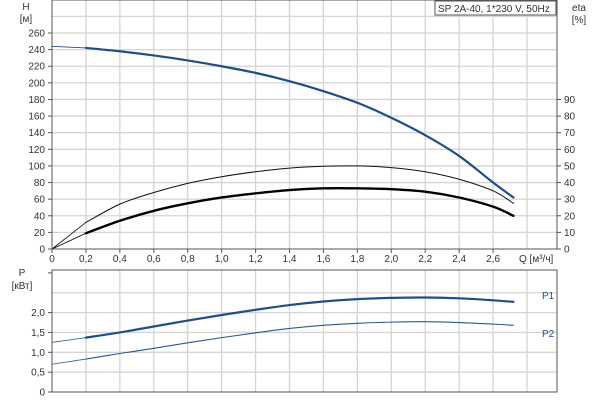 The height and width of the screenshot is (400, 600). Describe the element at coordinates (42, 393) in the screenshot. I see `p-tick-label: 0` at that location.